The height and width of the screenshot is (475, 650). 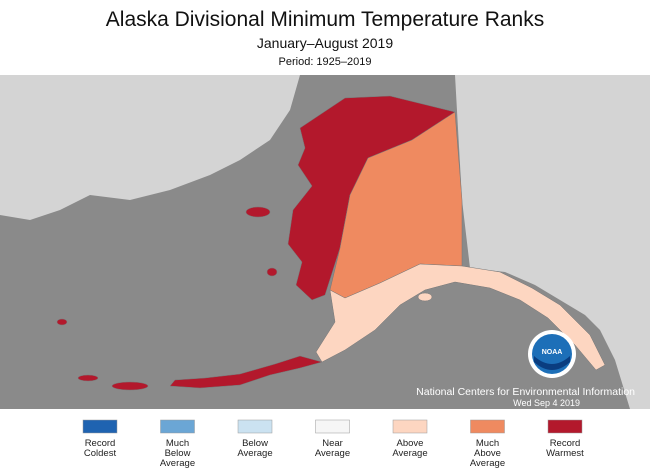 I want to click on legend-label: Near, so click(x=332, y=443).